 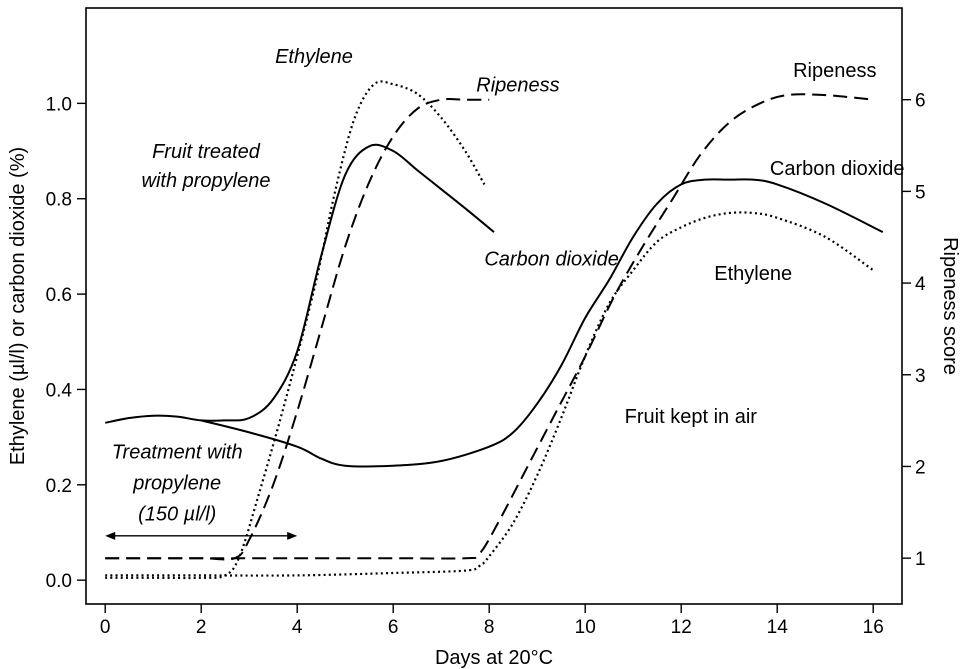 What do you see at coordinates (201, 535) in the screenshot?
I see `treatment-arrow-layer` at bounding box center [201, 535].